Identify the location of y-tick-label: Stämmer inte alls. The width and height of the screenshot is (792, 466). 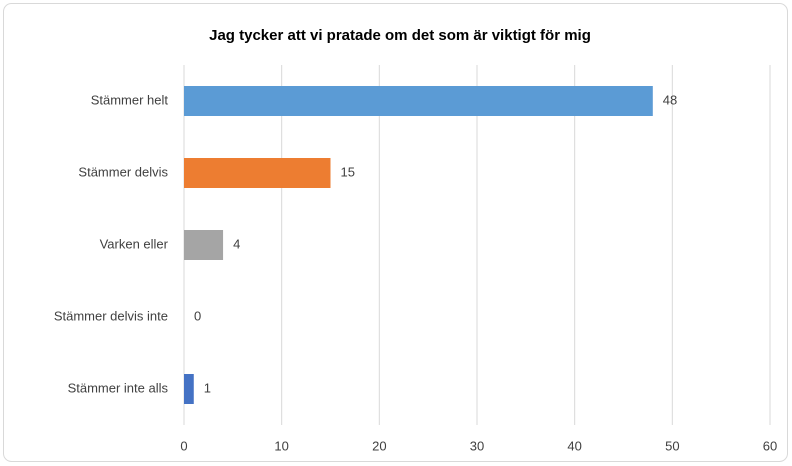
(118, 387).